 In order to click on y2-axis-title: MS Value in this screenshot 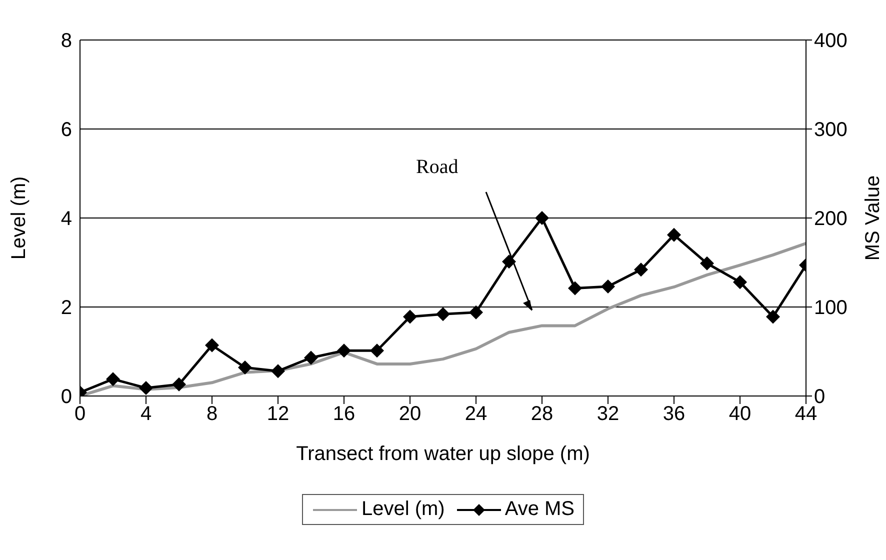, I will do `click(873, 218)`.